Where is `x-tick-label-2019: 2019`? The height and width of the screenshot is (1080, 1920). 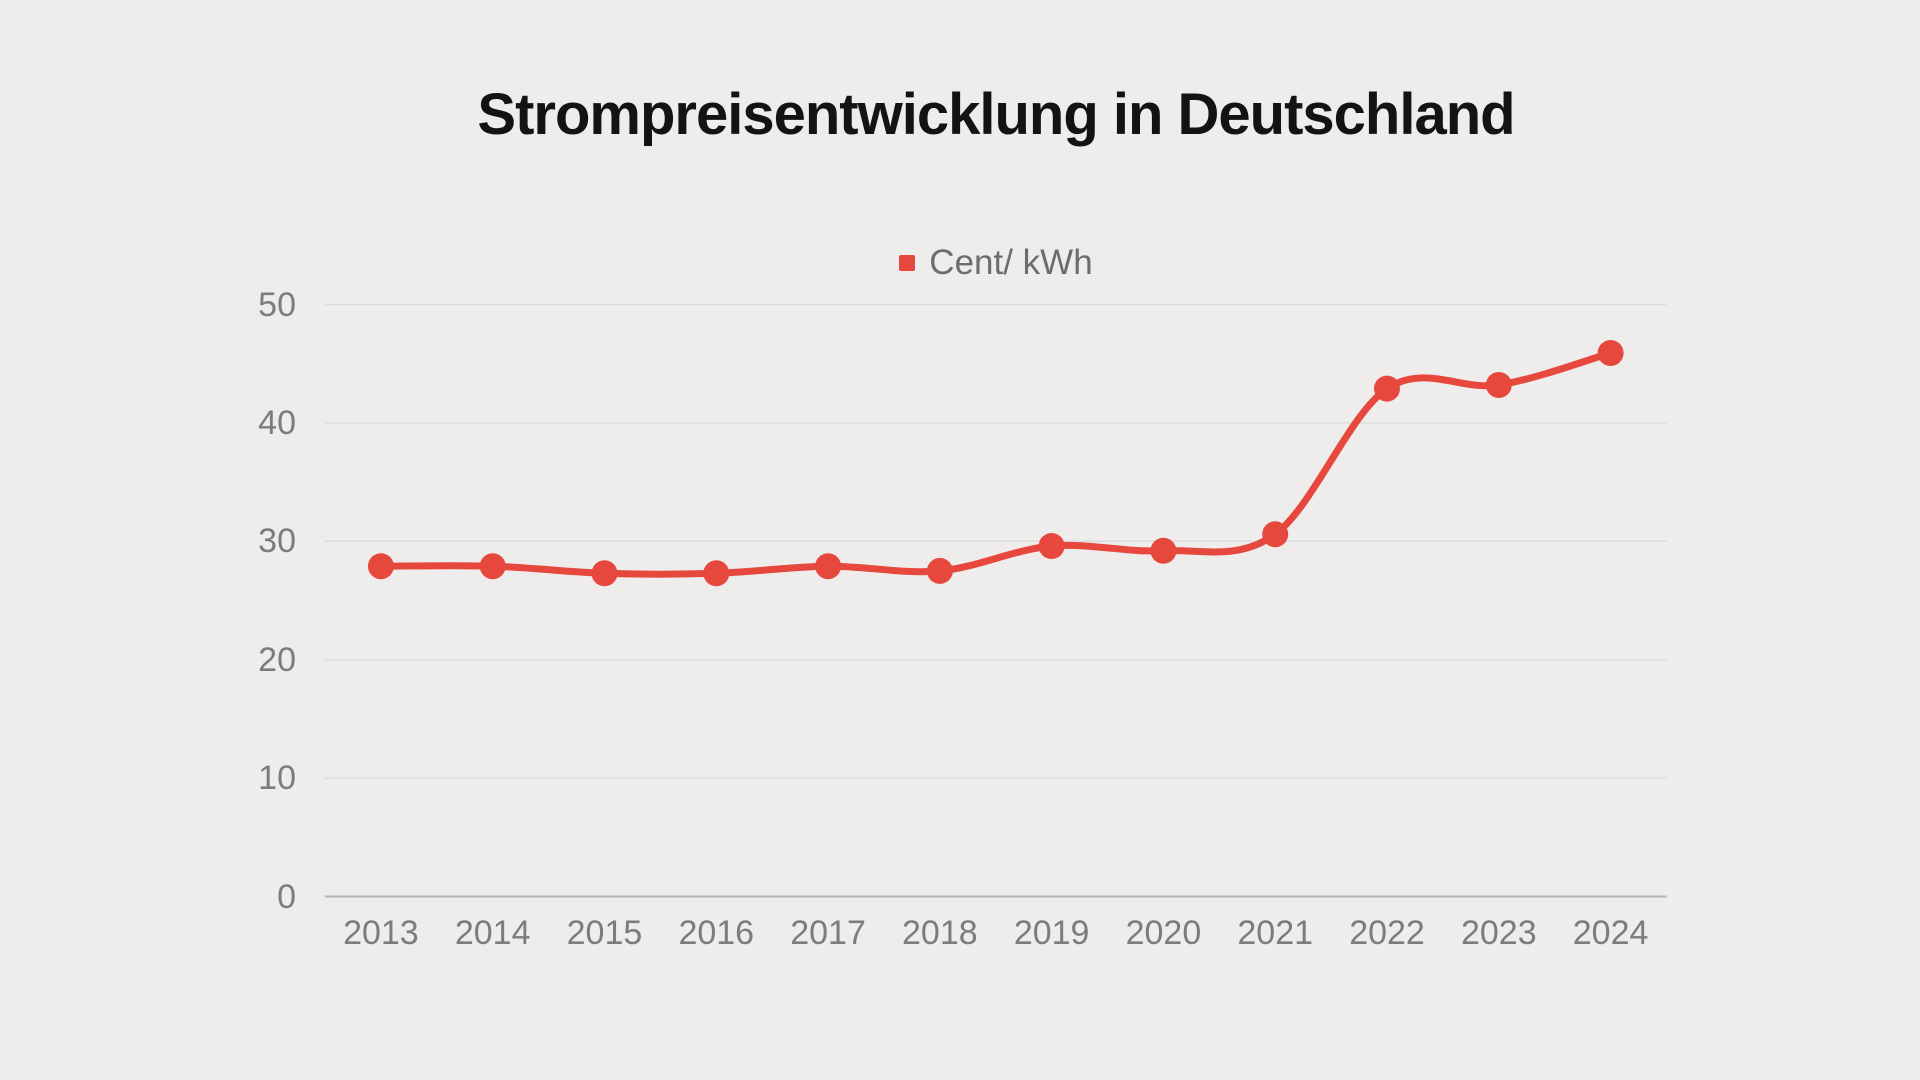
x-tick-label-2019: 2019 is located at coordinates (1051, 933).